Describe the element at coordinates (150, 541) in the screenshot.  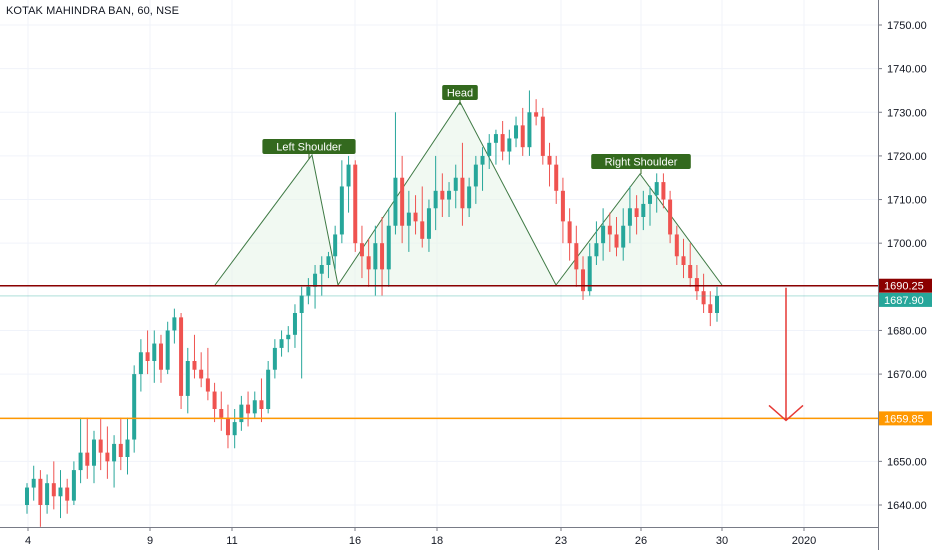
I see `time-tick-label: 9` at that location.